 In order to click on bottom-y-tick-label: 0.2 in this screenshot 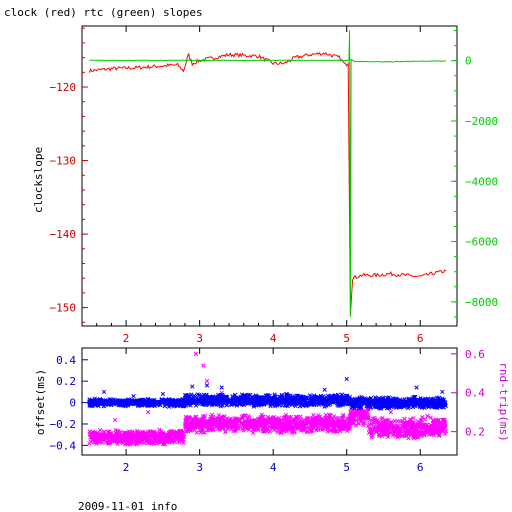, I will do `click(66, 381)`.